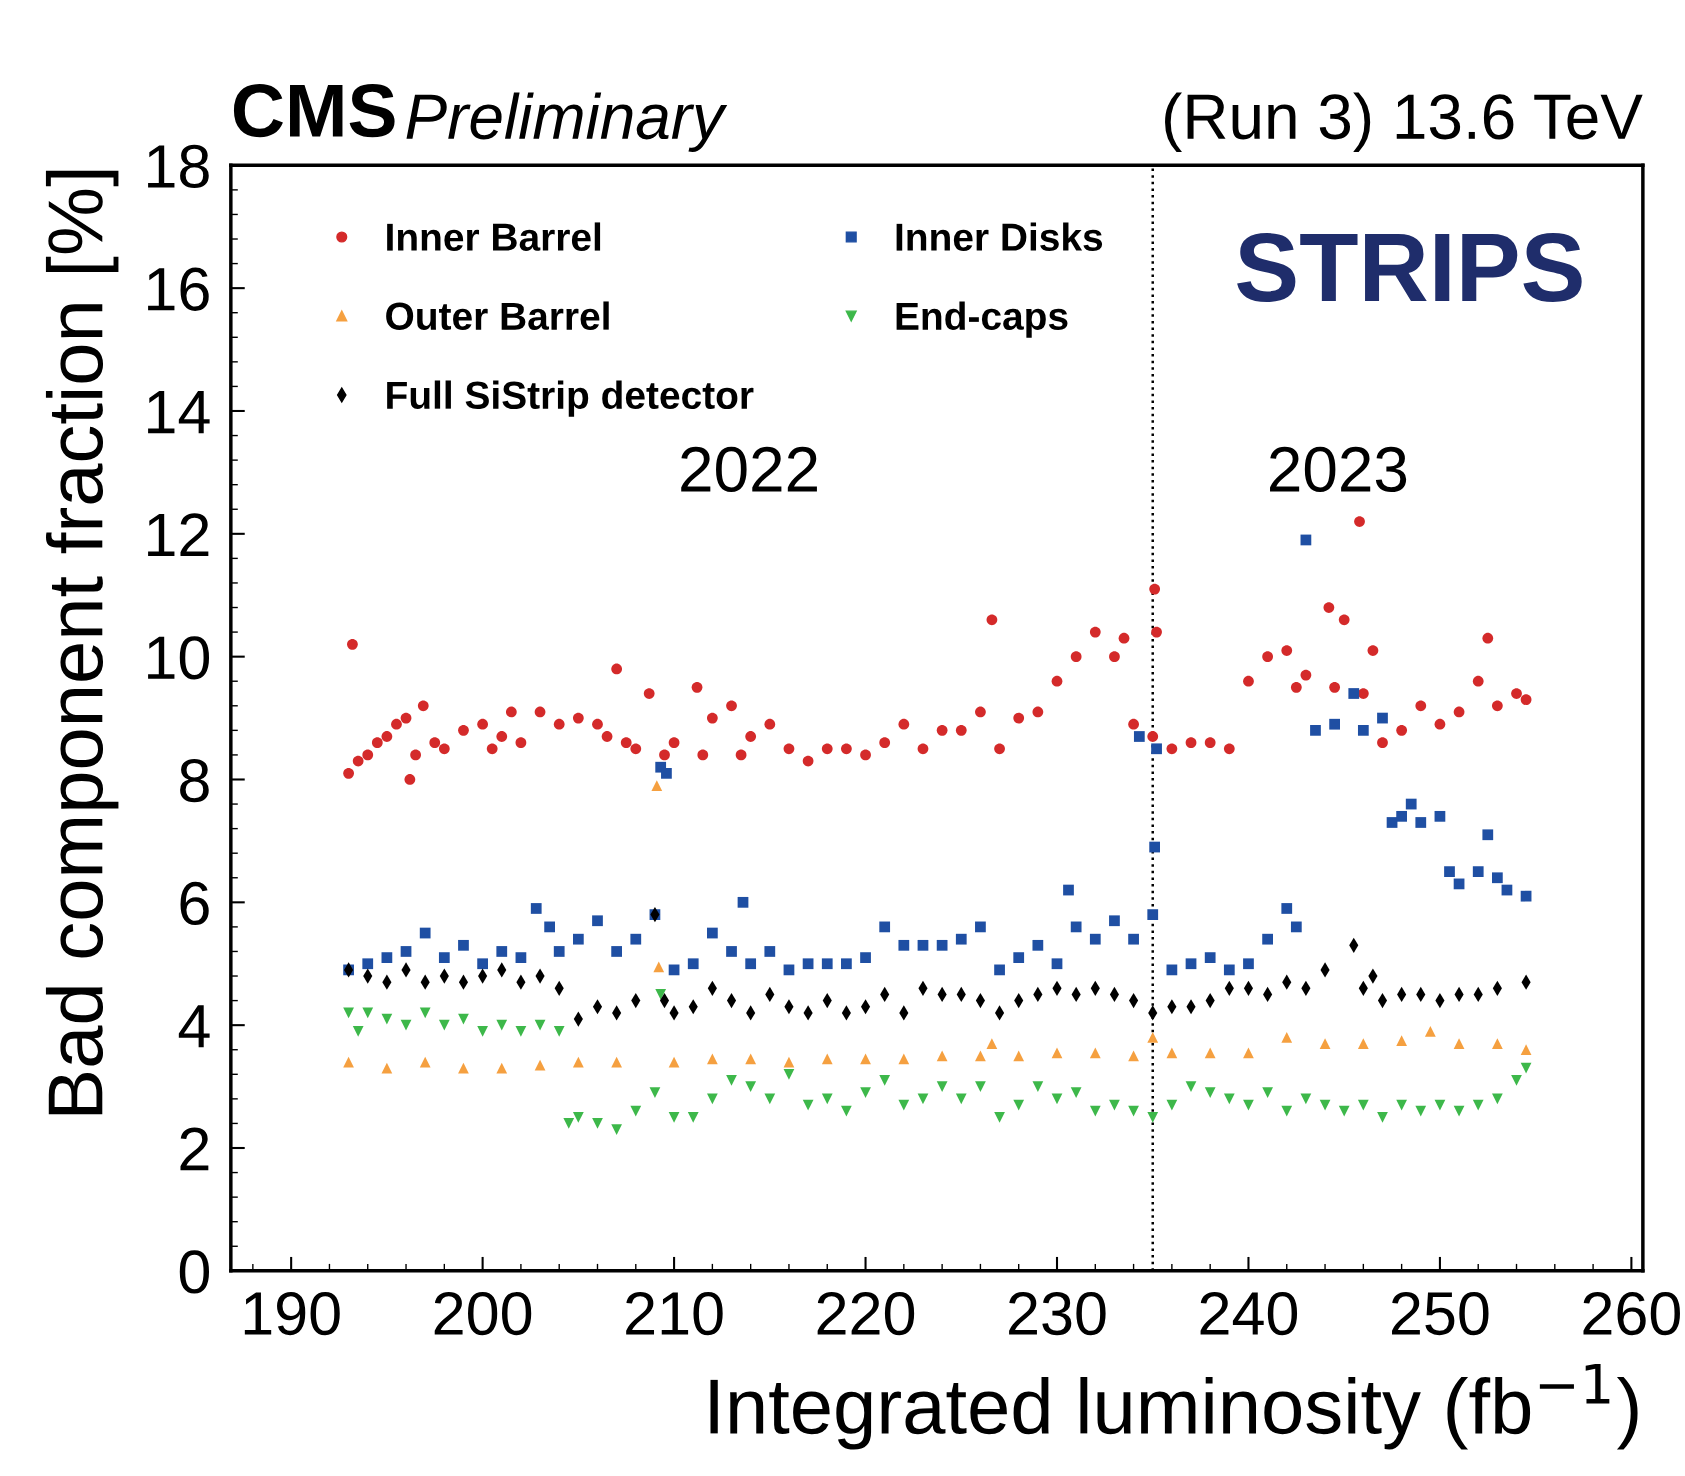 This screenshot has height=1476, width=1685. What do you see at coordinates (179, 412) in the screenshot?
I see `y-tick-label: 14` at bounding box center [179, 412].